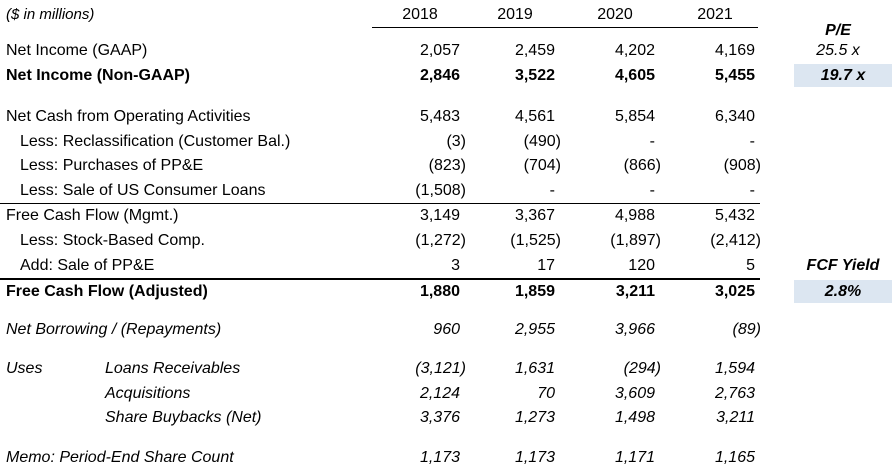 This screenshot has width=896, height=471. I want to click on row-label-fcf-adjusted: Free Cash Flow (Adjusted), so click(107, 291).